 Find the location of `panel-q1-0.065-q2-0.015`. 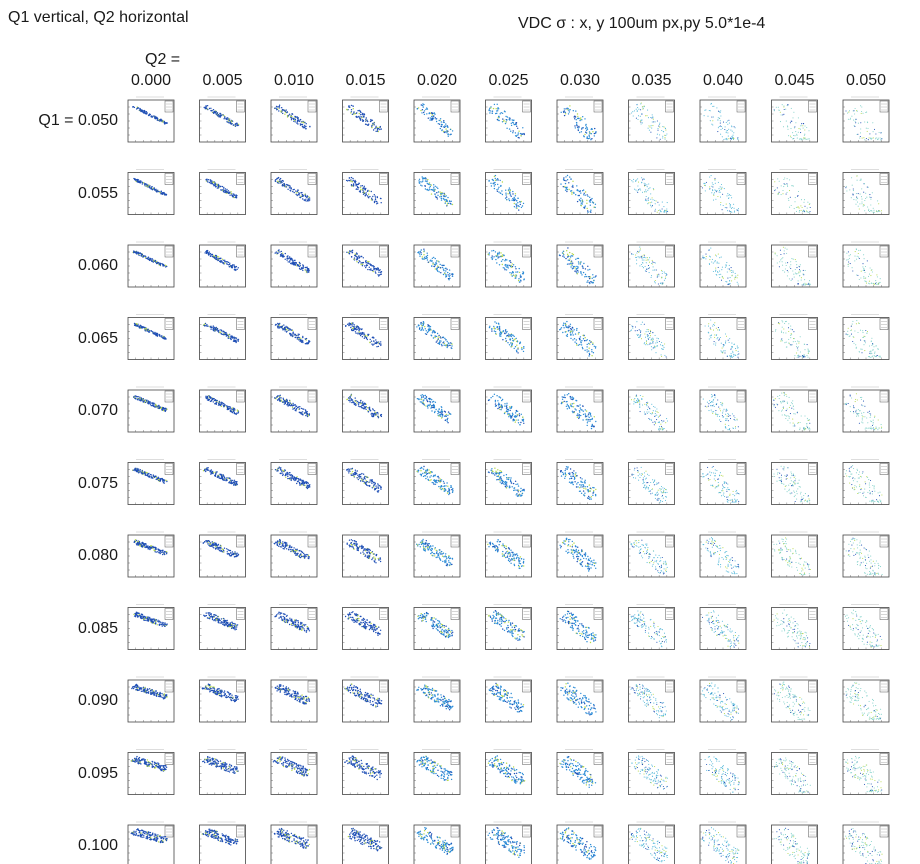

panel-q1-0.065-q2-0.015 is located at coordinates (365, 337).